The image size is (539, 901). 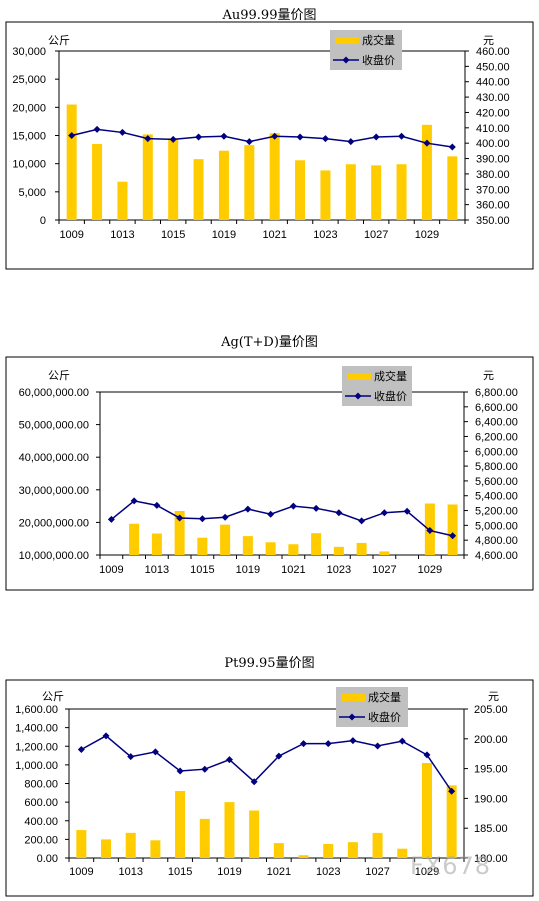 I want to click on right-tick-label: 6,800.00, so click(x=496, y=393).